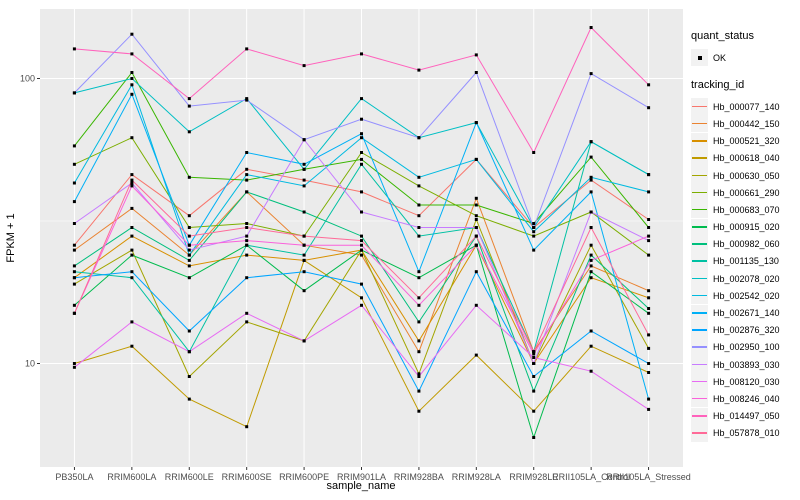 This screenshot has height=500, width=800. I want to click on legend-item-label: Hb_000661_290, so click(746, 192).